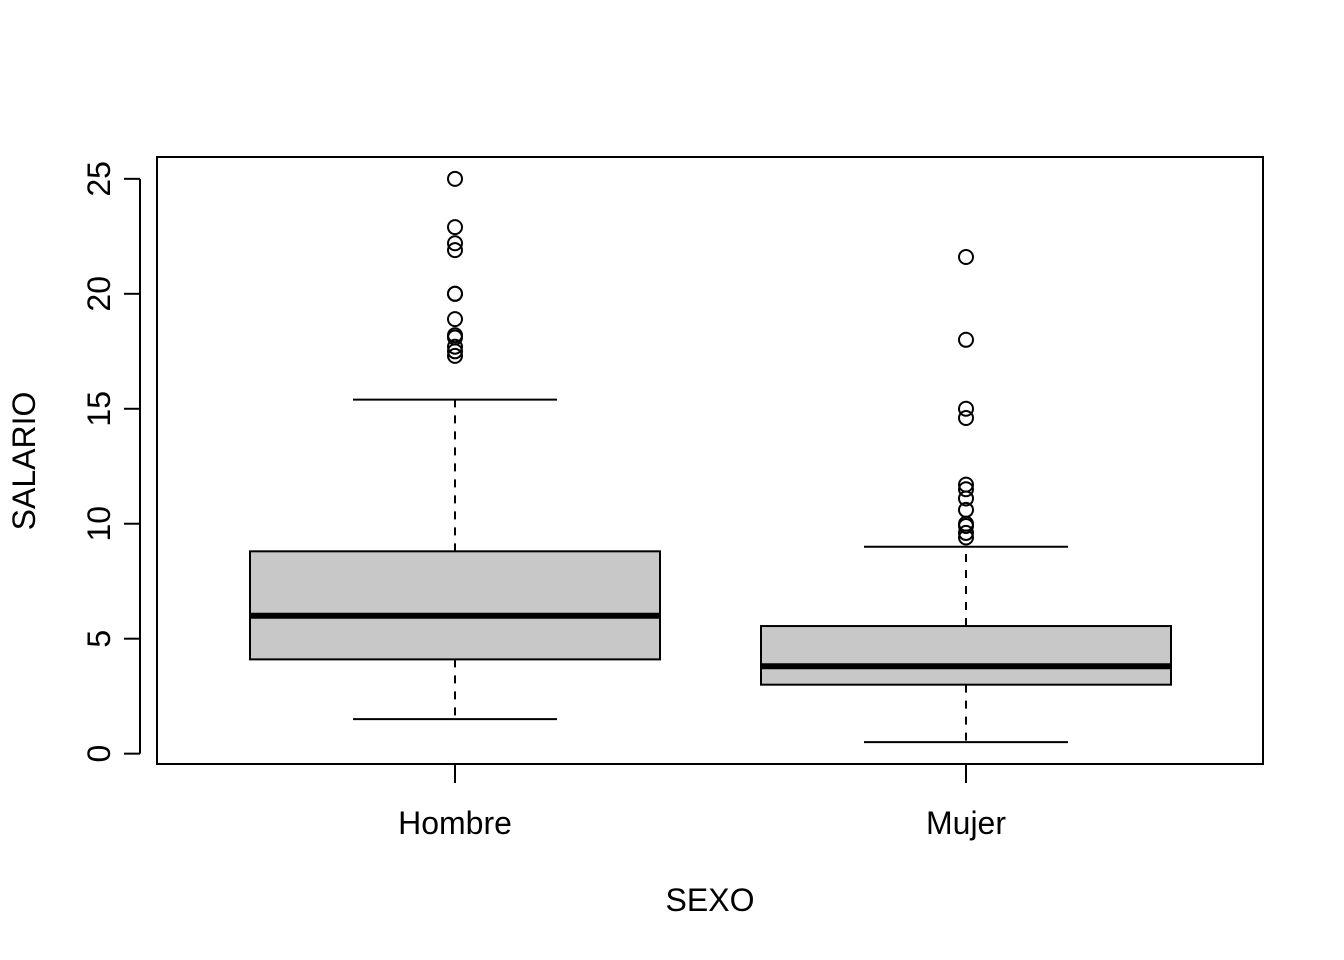 This screenshot has height=960, width=1344. What do you see at coordinates (99, 179) in the screenshot?
I see `y-tick-label: 25` at bounding box center [99, 179].